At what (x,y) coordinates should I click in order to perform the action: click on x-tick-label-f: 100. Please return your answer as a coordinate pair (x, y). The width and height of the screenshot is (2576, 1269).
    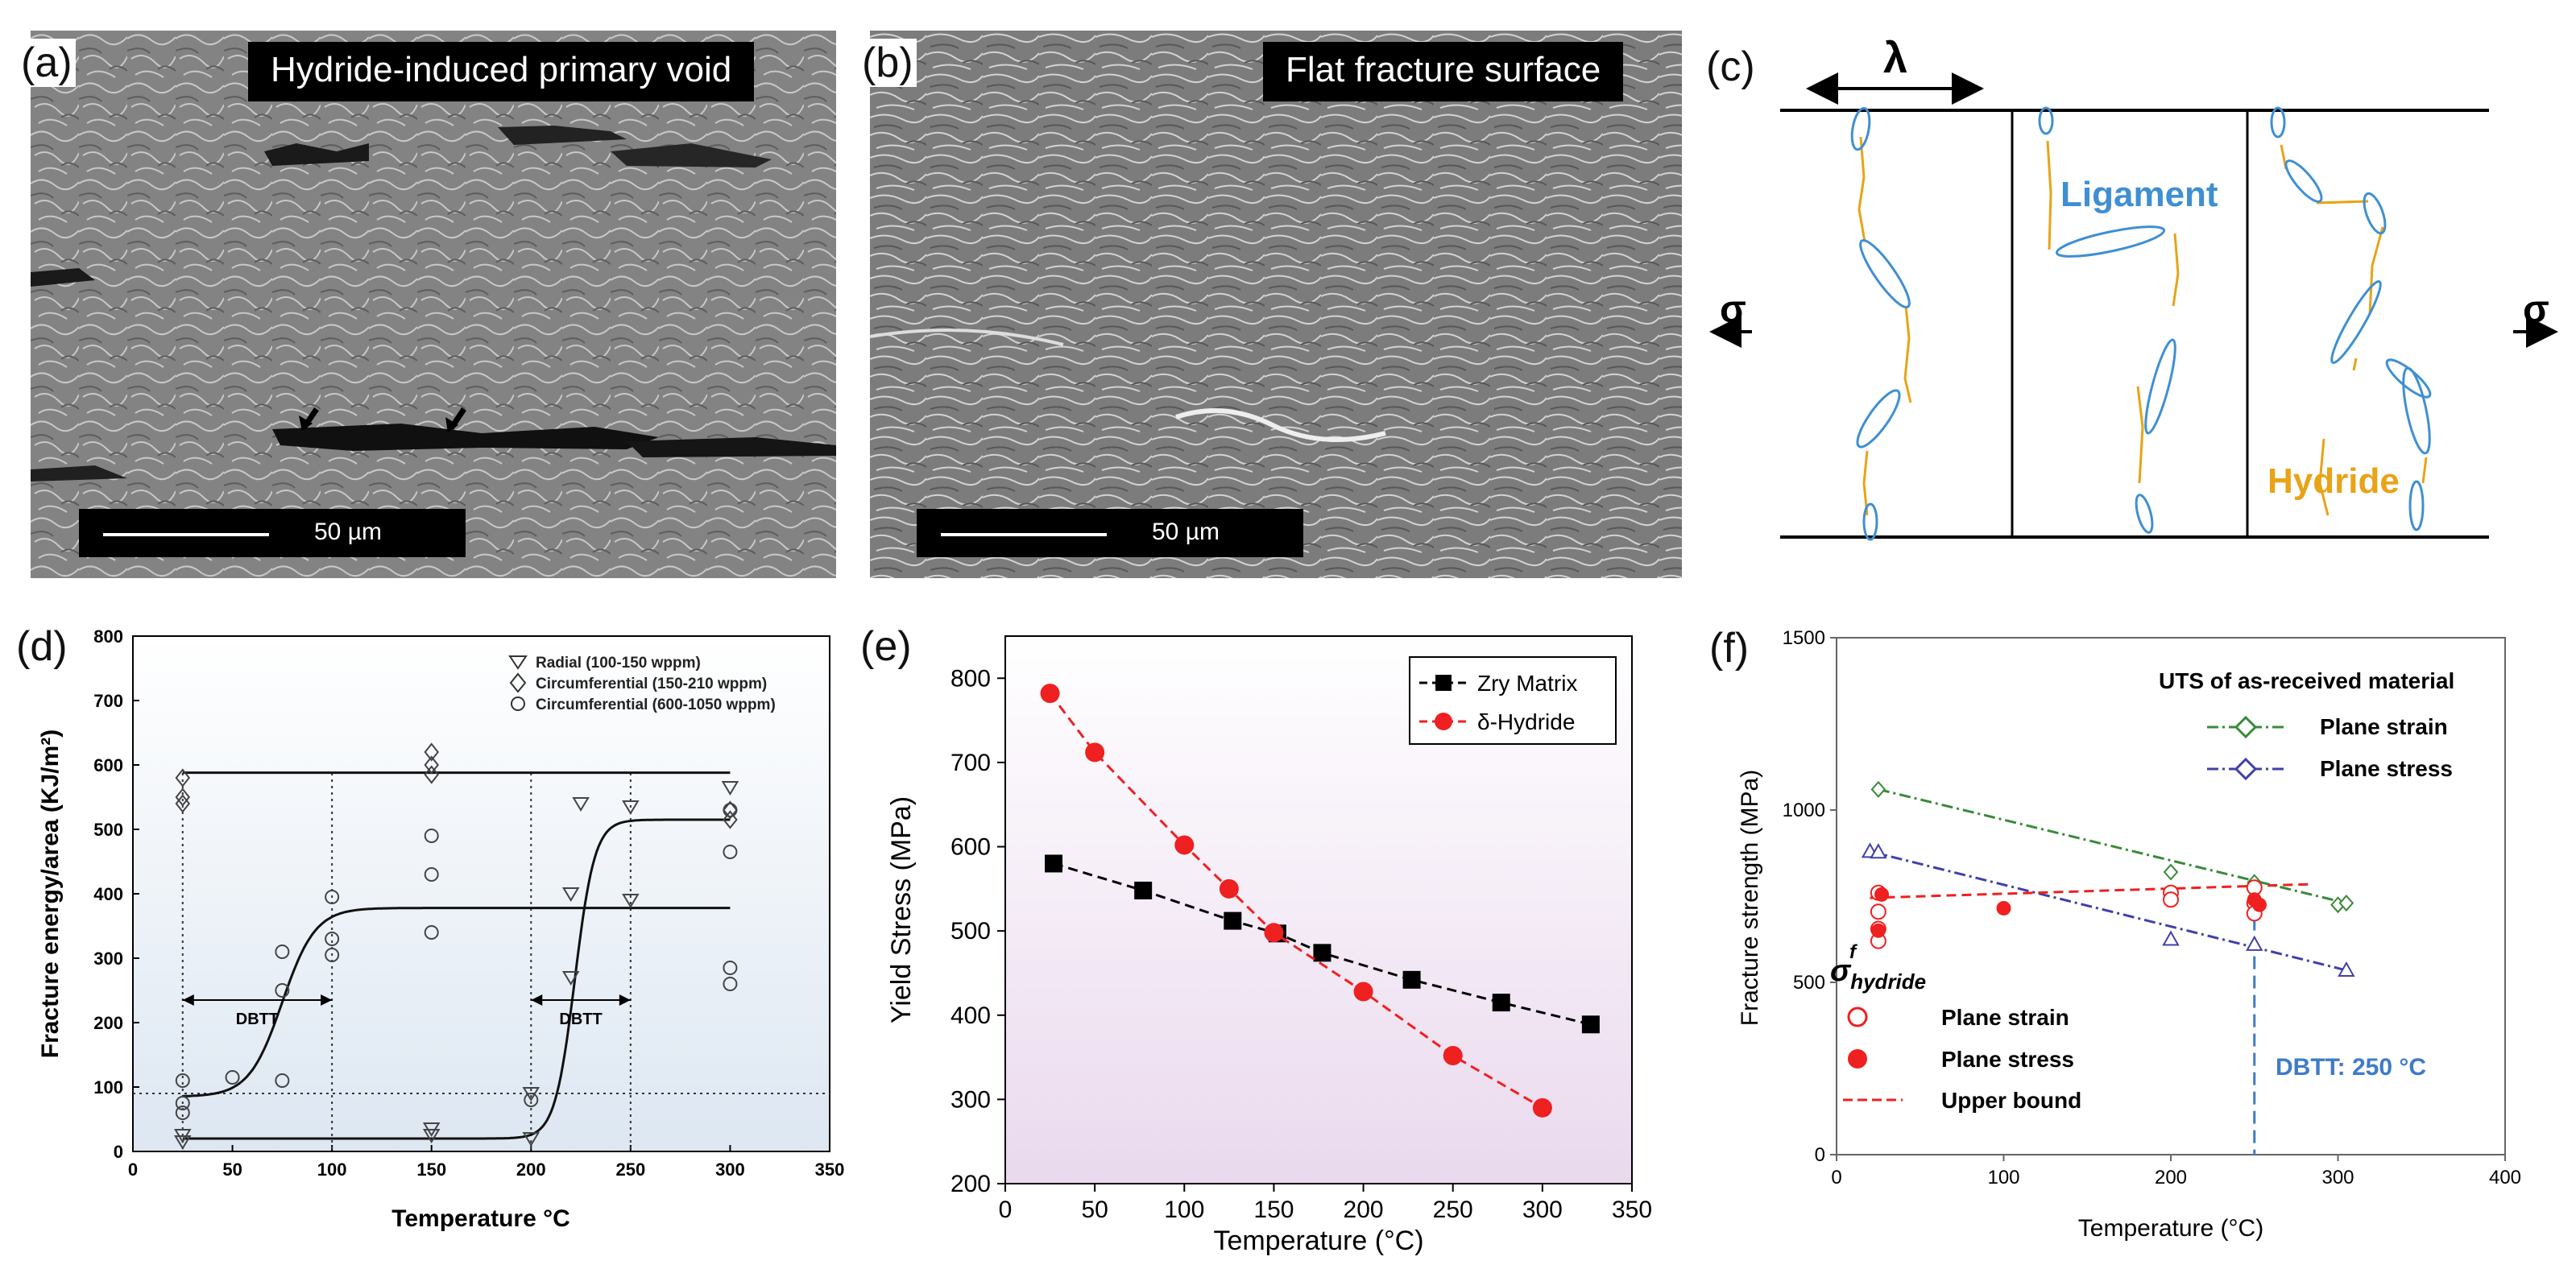
    Looking at the image, I should click on (2003, 1177).